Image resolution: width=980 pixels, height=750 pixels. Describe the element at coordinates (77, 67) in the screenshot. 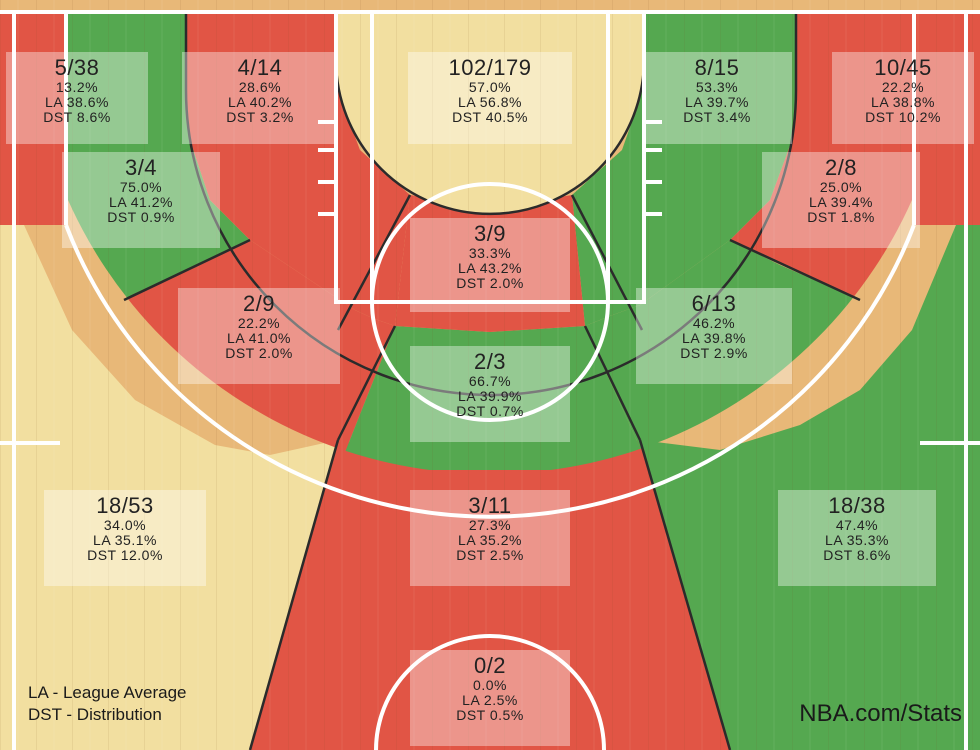

I see `shots-made-attempted: 5/38` at that location.